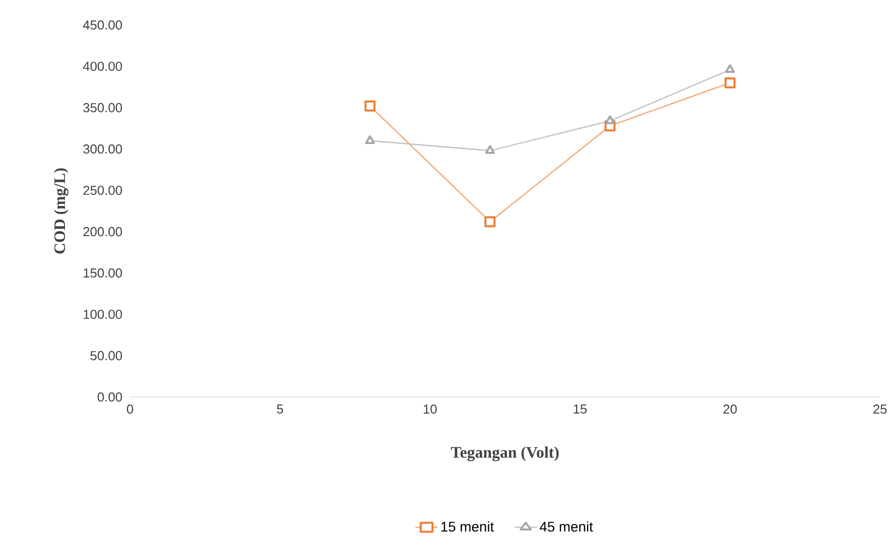 This screenshot has width=893, height=538. What do you see at coordinates (280, 409) in the screenshot?
I see `x-tick-label: 5` at bounding box center [280, 409].